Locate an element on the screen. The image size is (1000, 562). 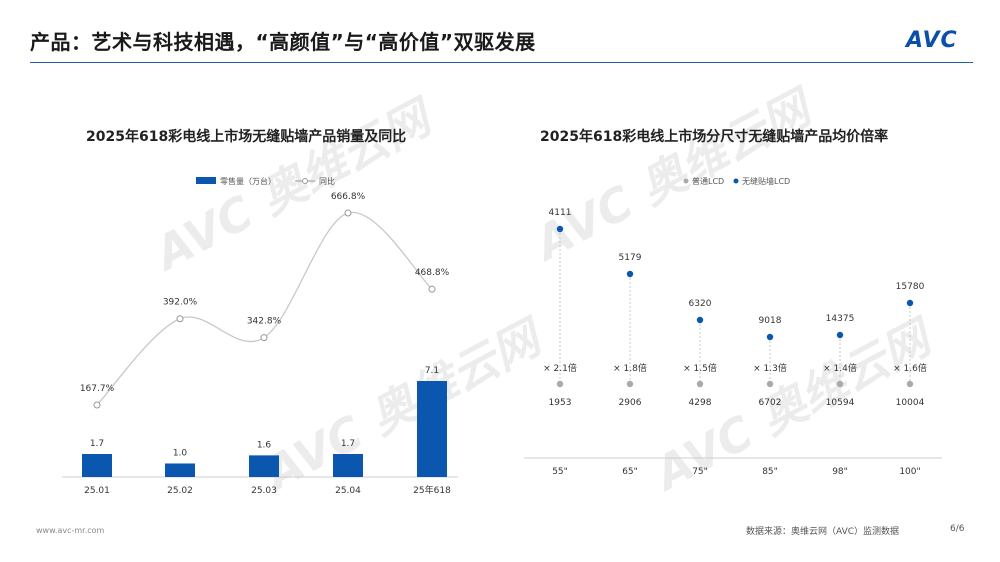
ratio-label: × 1.6倍 is located at coordinates (910, 368).